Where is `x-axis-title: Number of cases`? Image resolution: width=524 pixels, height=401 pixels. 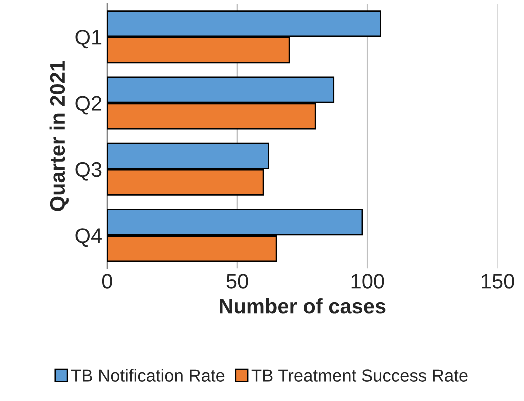 x-axis-title: Number of cases is located at coordinates (303, 306).